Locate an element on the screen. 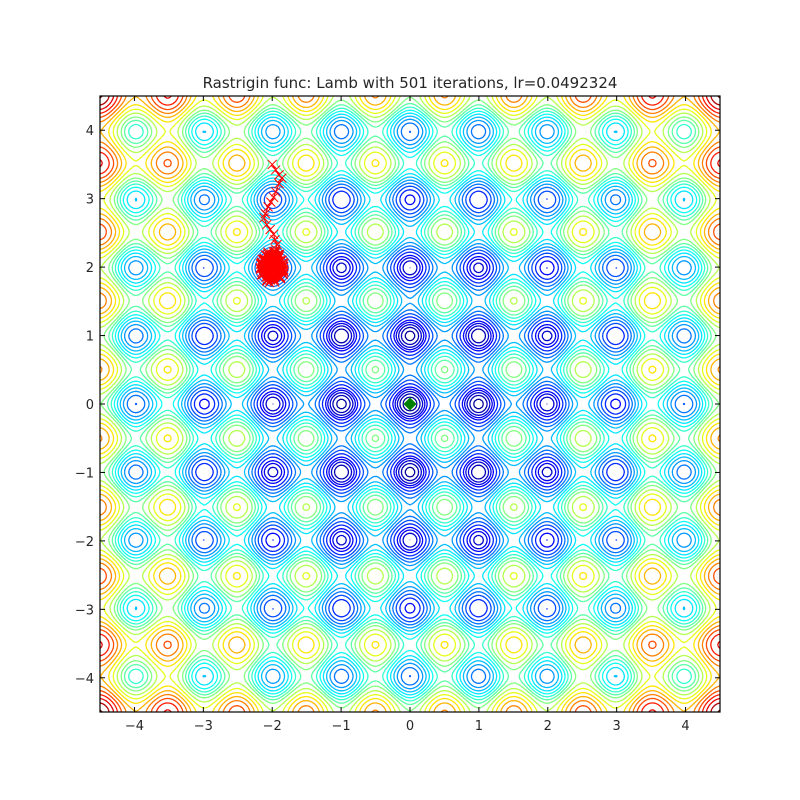 The image size is (800, 800). optimum-marker is located at coordinates (410, 404).